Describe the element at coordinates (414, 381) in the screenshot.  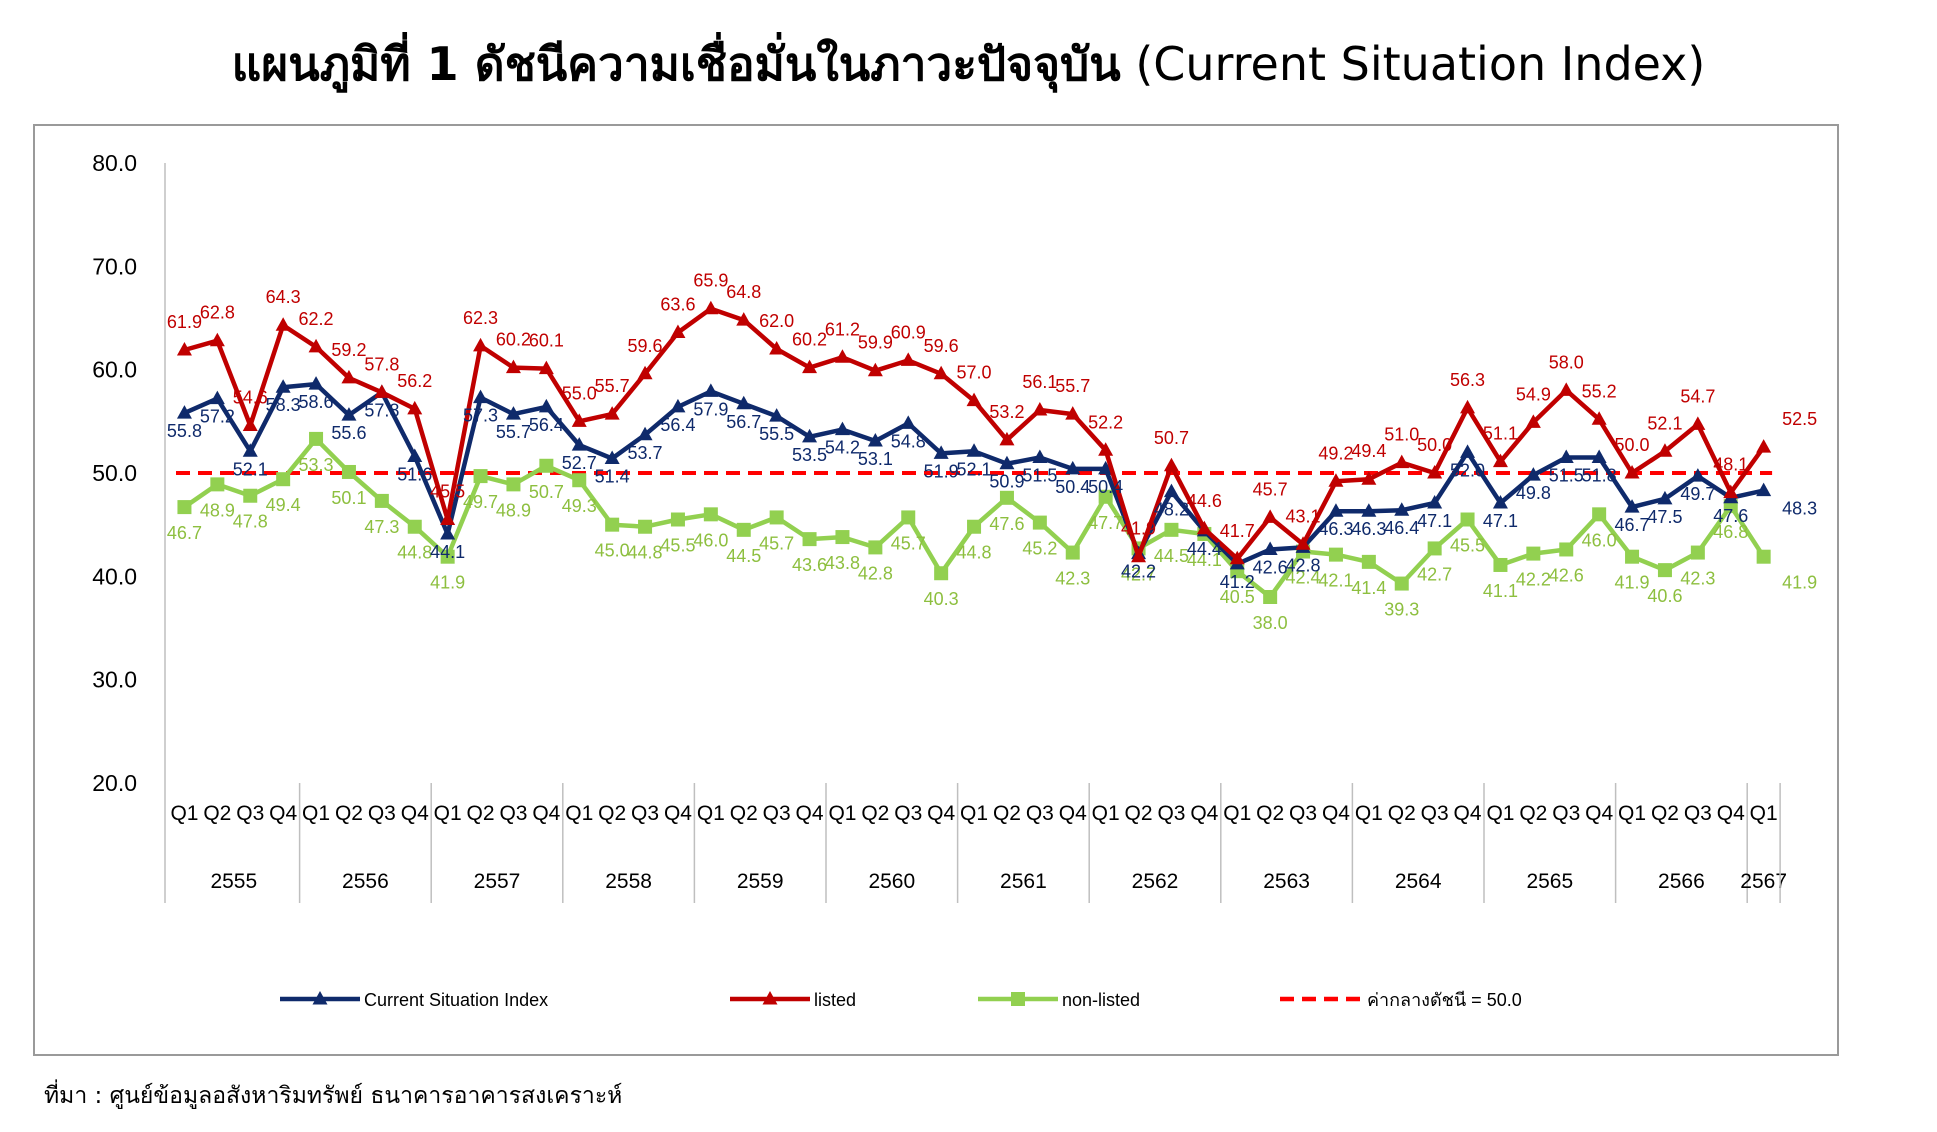
I see `data-label: 56.2` at that location.